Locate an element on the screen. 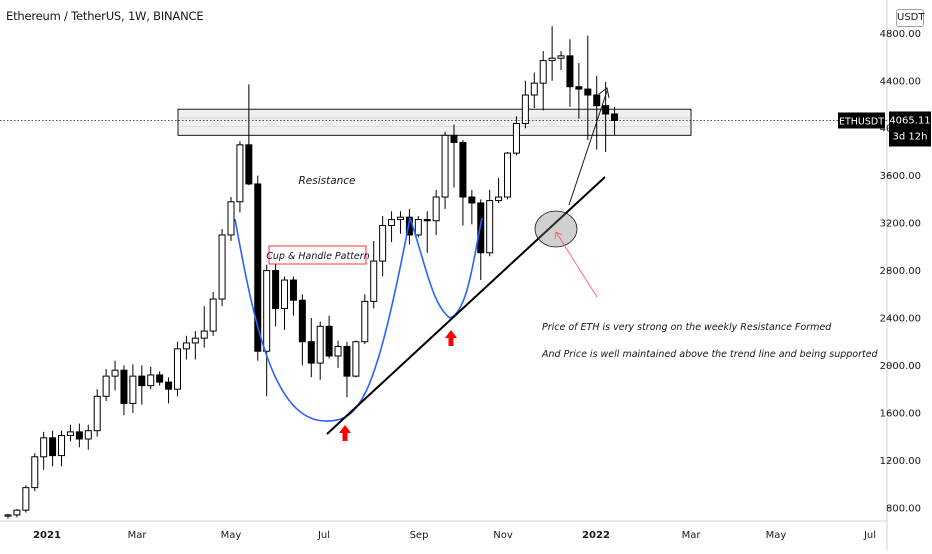 This screenshot has width=932, height=554. cup-curve is located at coordinates (322, 319).